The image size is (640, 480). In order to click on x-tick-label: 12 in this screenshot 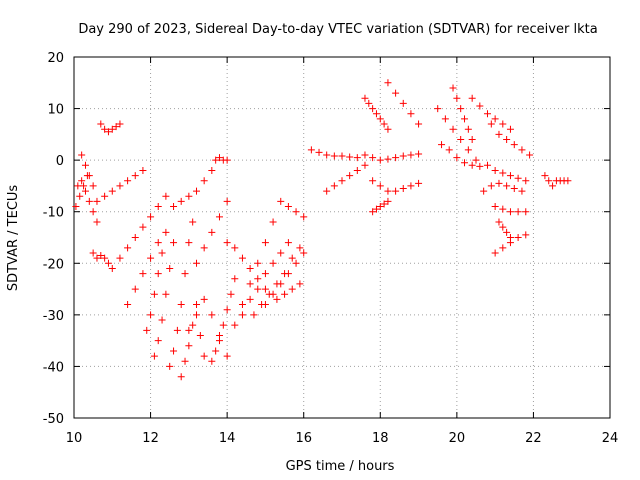, I will do `click(150, 438)`.